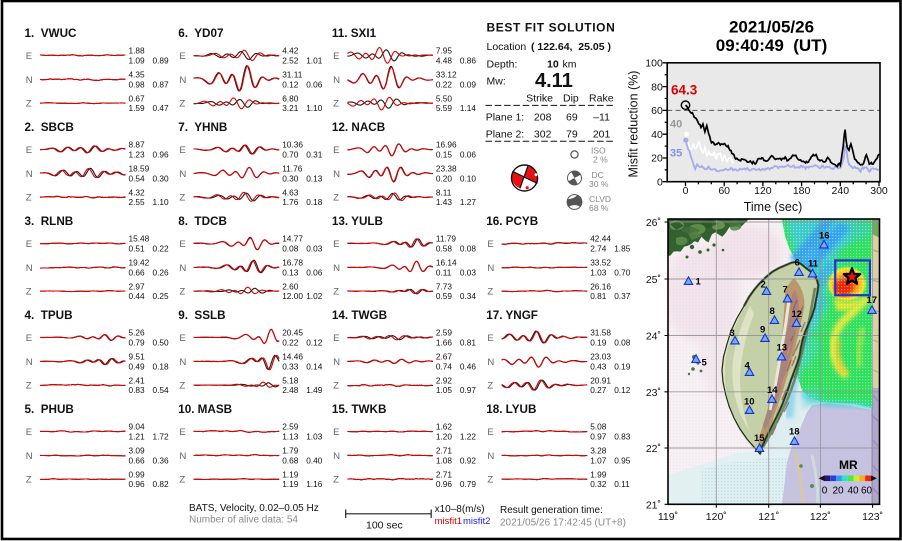 The height and width of the screenshot is (541, 902). What do you see at coordinates (139, 239) in the screenshot?
I see `svg-text: 15.48` at bounding box center [139, 239].